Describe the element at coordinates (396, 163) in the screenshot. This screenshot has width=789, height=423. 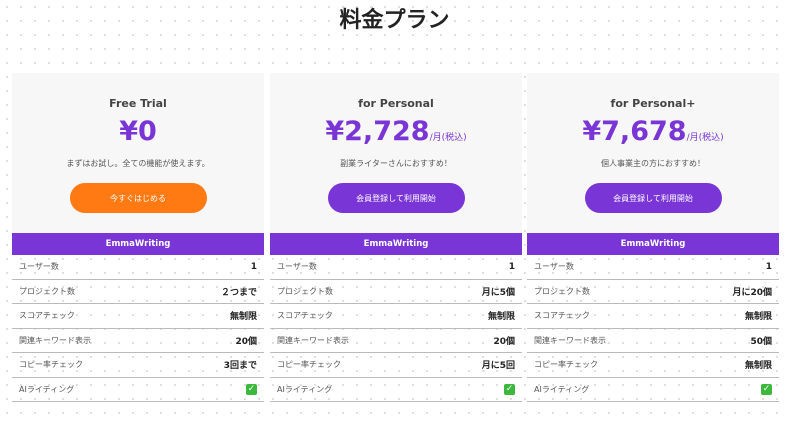
I see `plan-description: 副業ライターさんにおすすめ！` at that location.